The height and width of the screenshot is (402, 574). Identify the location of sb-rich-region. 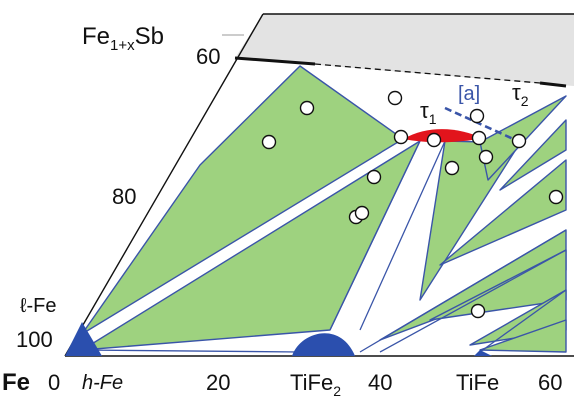
(404, 50).